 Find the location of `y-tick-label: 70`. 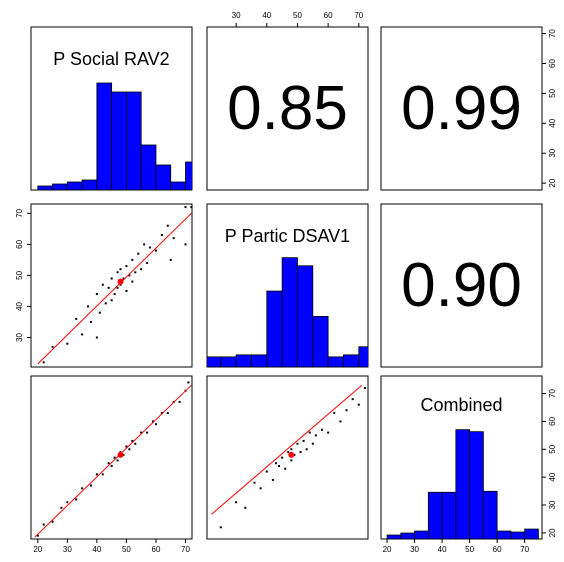

y-tick-label: 70 is located at coordinates (19, 212).